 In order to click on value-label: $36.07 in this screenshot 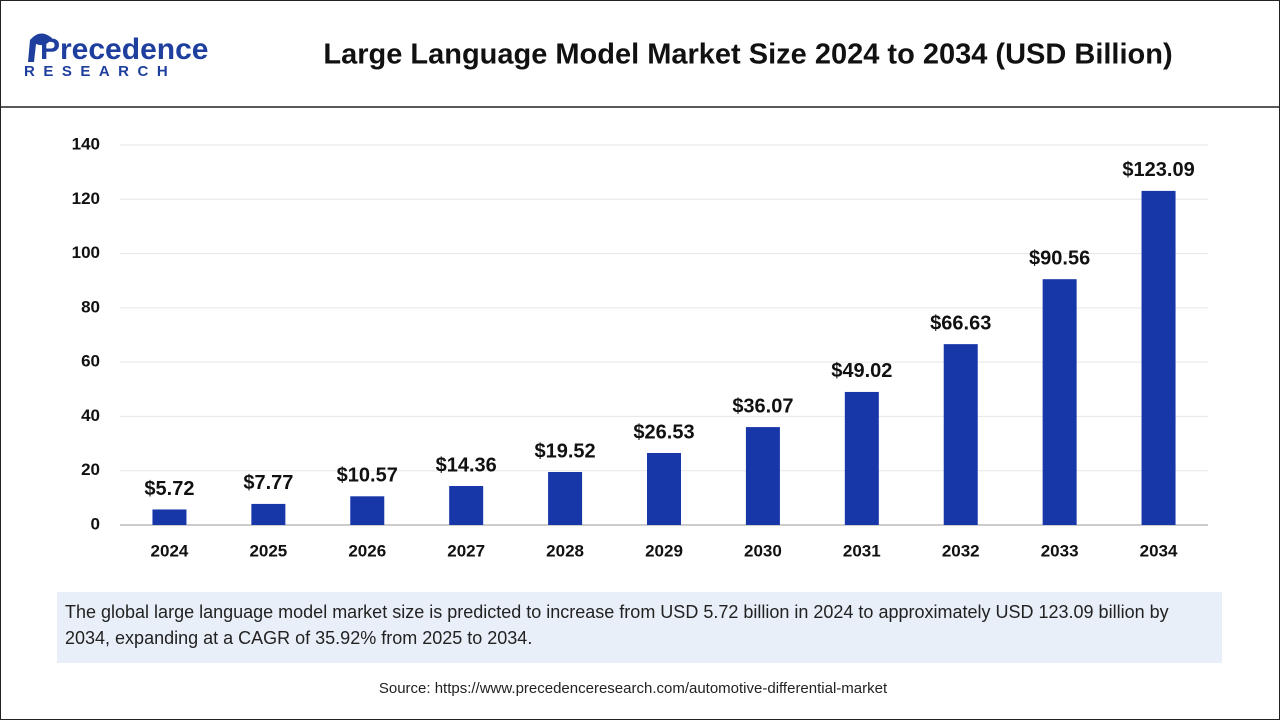, I will do `click(762, 406)`.